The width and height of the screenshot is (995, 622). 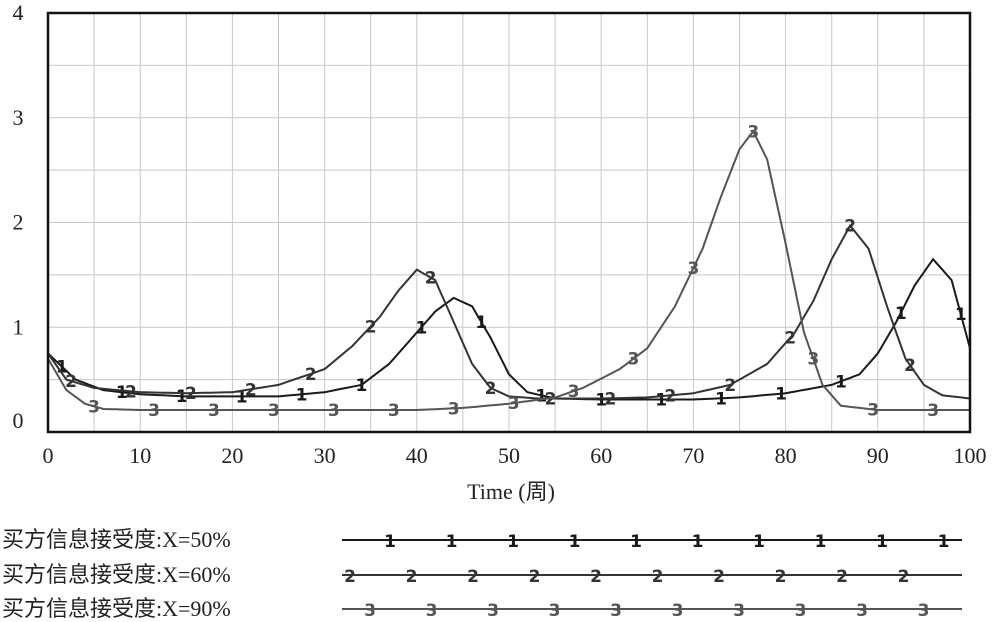 I want to click on y-tick-label: 0, so click(x=18, y=420).